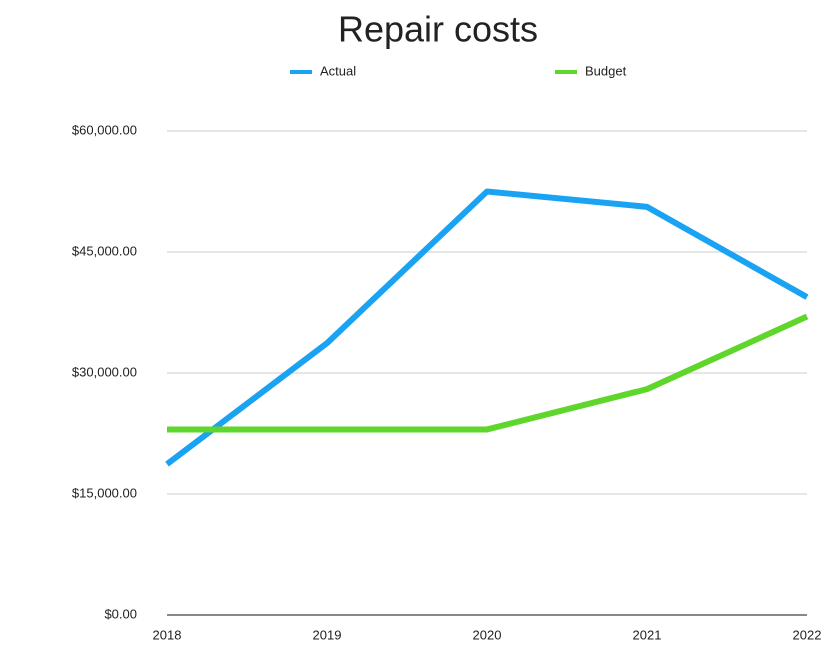 This screenshot has width=840, height=649. Describe the element at coordinates (167, 634) in the screenshot. I see `x-tick-label: 2018` at that location.